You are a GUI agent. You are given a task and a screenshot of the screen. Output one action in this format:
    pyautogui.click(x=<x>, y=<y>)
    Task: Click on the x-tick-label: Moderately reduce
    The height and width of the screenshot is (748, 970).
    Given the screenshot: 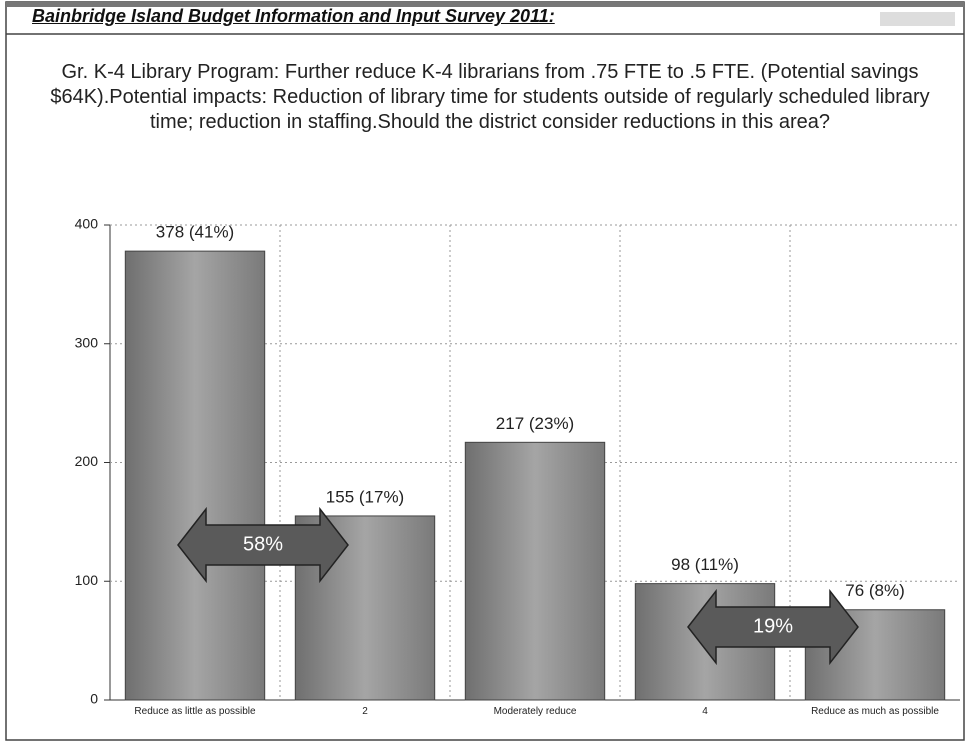 What is the action you would take?
    pyautogui.click(x=535, y=711)
    